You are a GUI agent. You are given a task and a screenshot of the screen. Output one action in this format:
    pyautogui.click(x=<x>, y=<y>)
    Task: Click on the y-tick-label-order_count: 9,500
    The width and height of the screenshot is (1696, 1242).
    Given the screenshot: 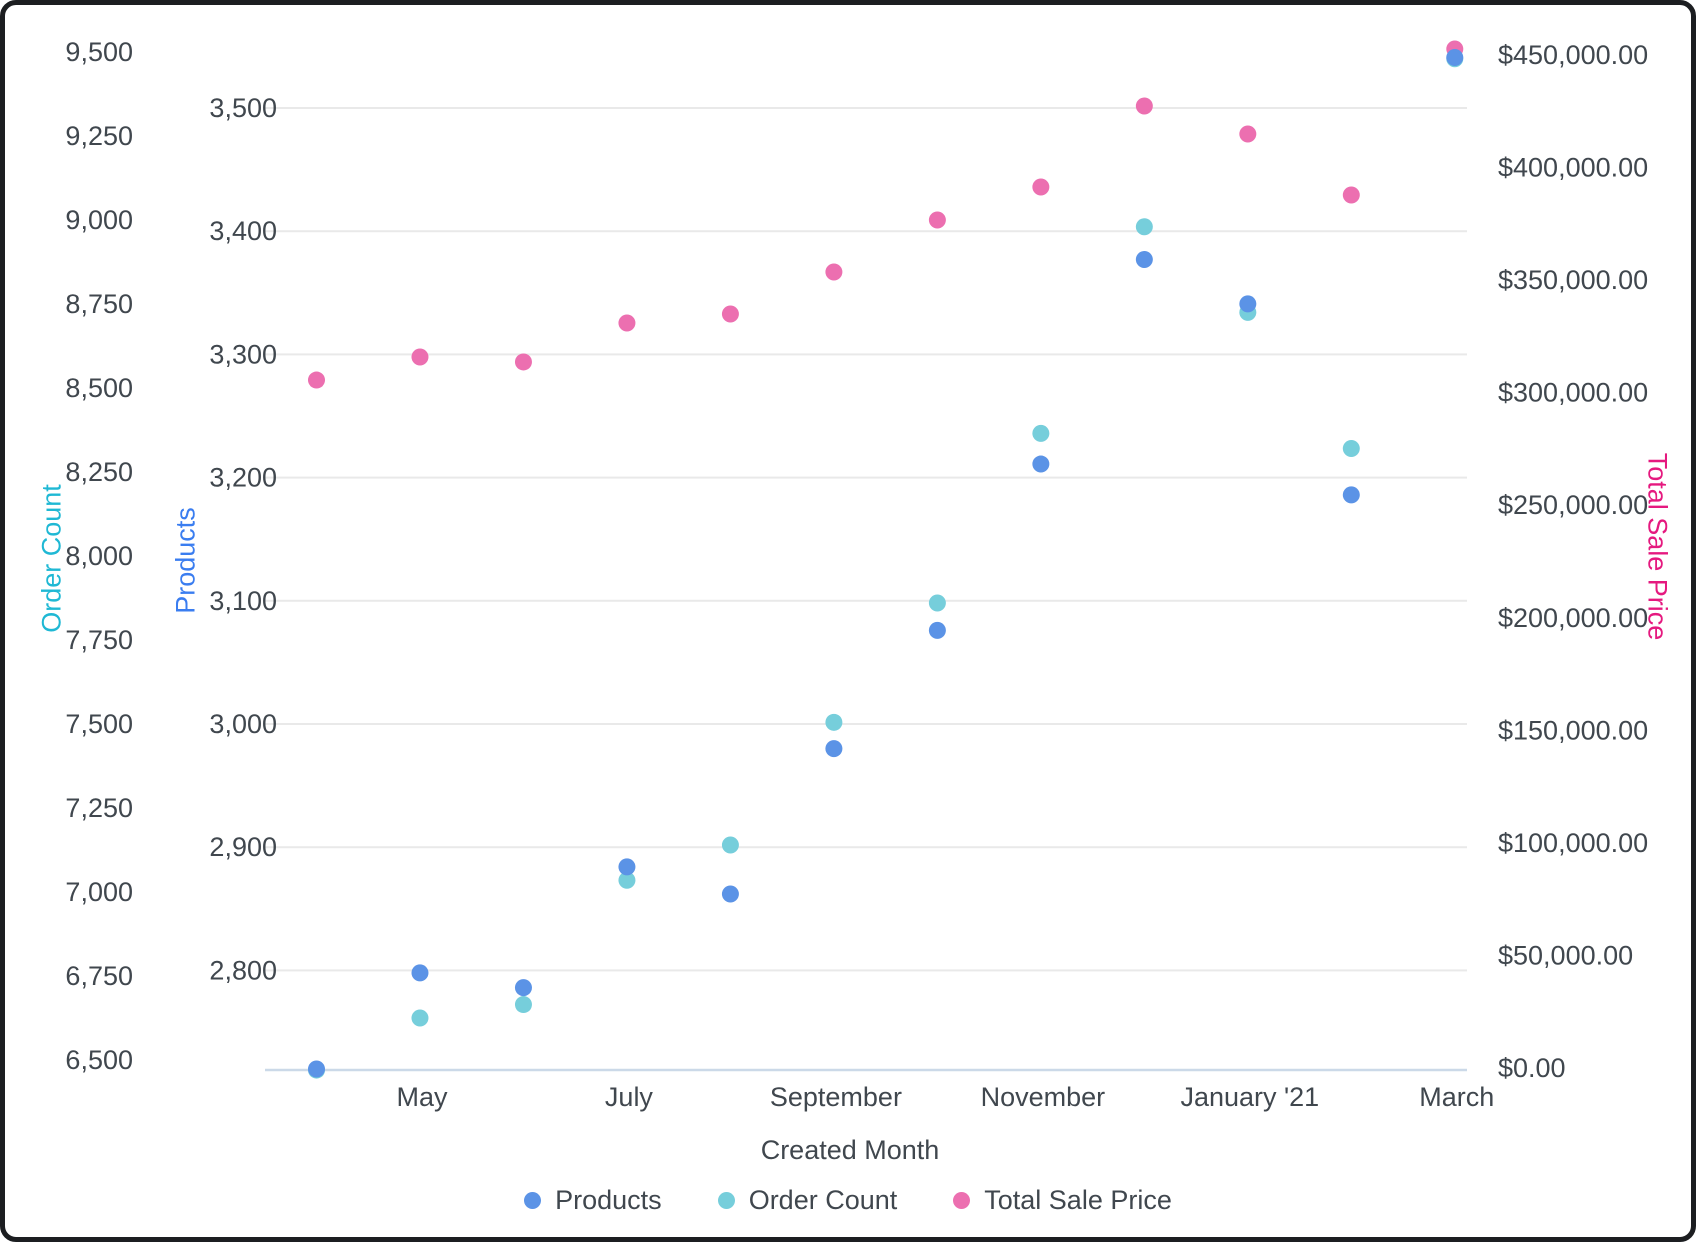 What is the action you would take?
    pyautogui.click(x=99, y=52)
    